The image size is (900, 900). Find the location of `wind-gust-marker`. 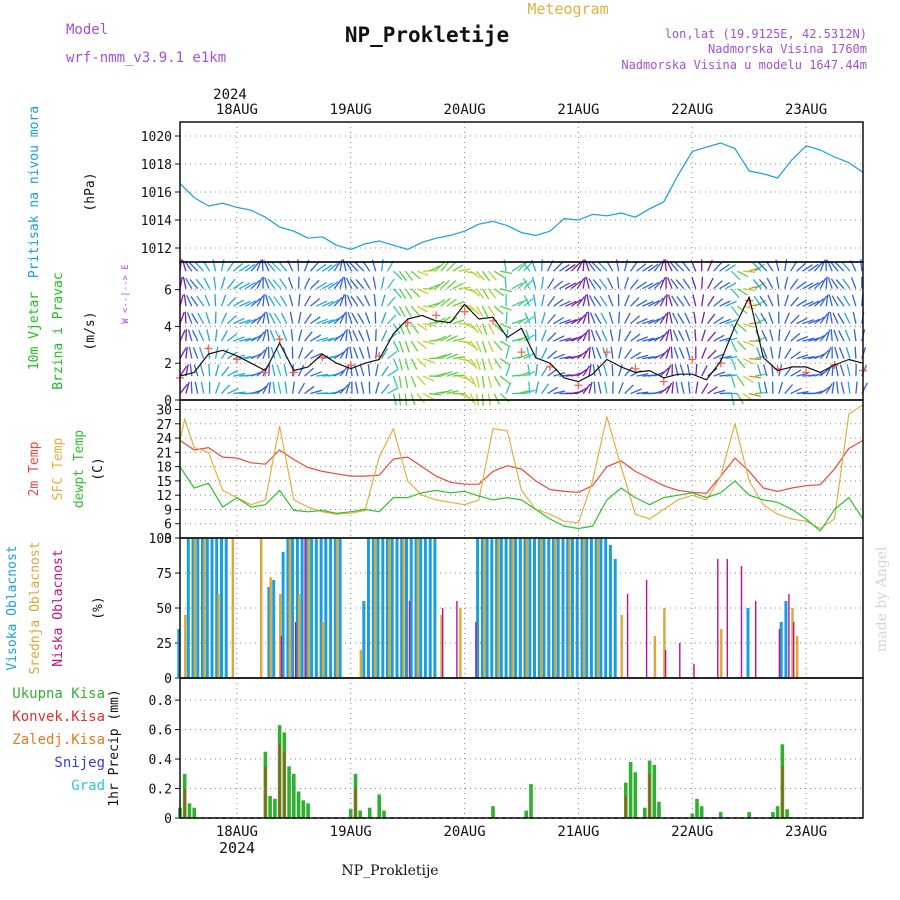

wind-gust-marker is located at coordinates (407, 322).